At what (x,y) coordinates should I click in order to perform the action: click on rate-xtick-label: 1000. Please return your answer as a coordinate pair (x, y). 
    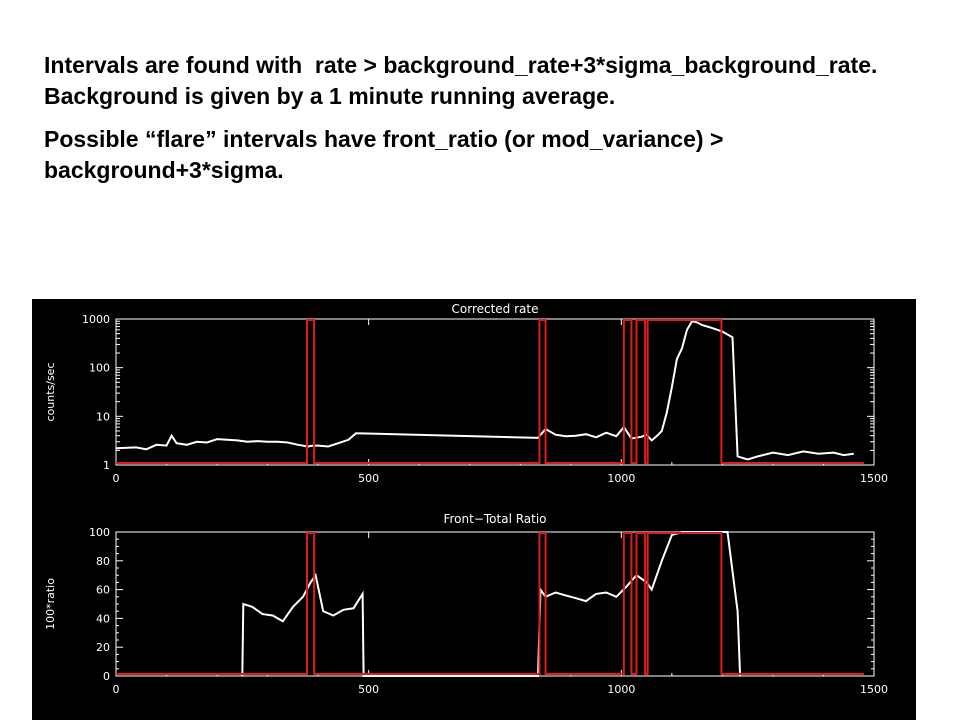
    Looking at the image, I should click on (621, 478).